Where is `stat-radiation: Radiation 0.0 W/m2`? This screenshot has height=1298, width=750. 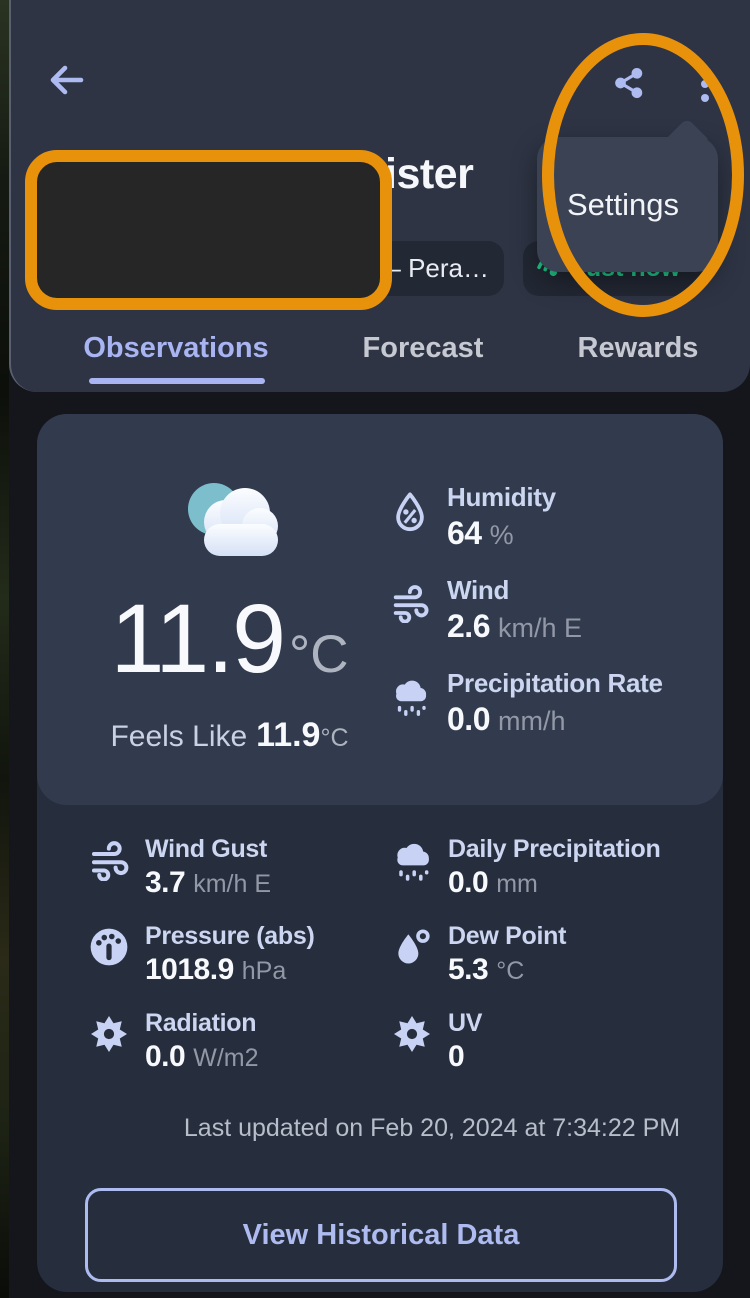
stat-radiation: Radiation 0.0 W/m2 is located at coordinates (238, 1044).